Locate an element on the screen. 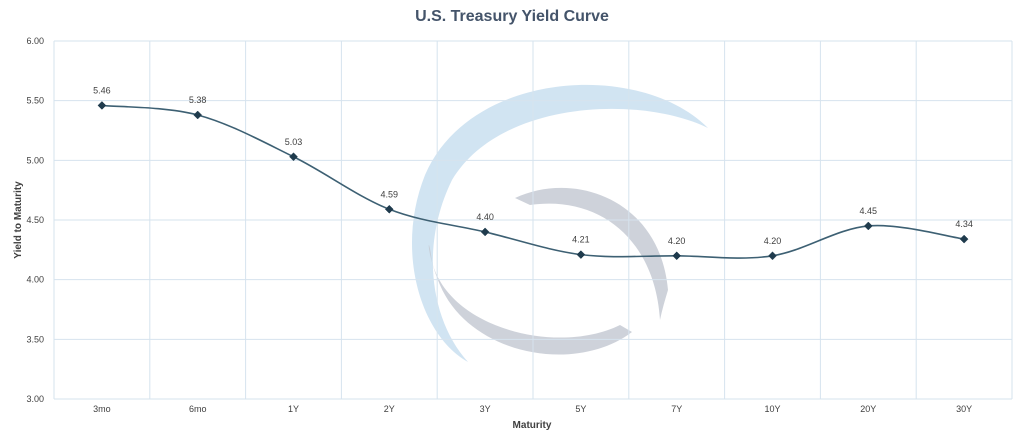 This screenshot has width=1024, height=445. y-axis: 3.00 3.50 4.00 4.50 5.00 5.50 6.00 is located at coordinates (35, 220).